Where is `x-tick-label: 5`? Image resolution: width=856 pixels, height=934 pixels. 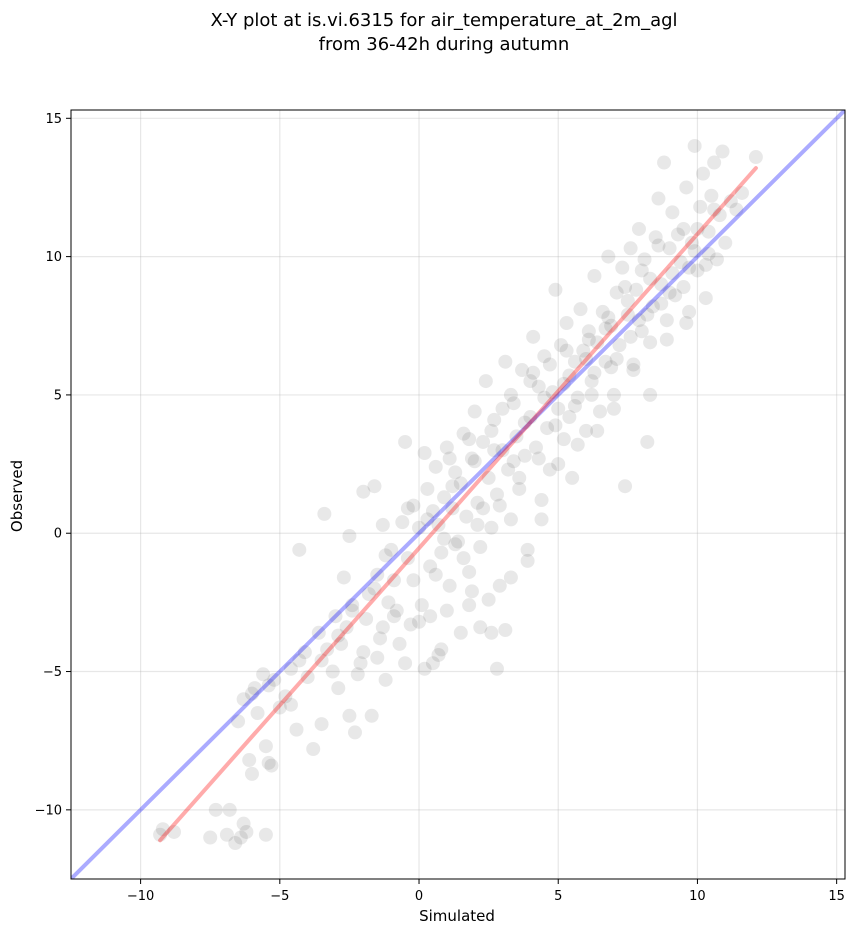
x-tick-label: 5 is located at coordinates (558, 896).